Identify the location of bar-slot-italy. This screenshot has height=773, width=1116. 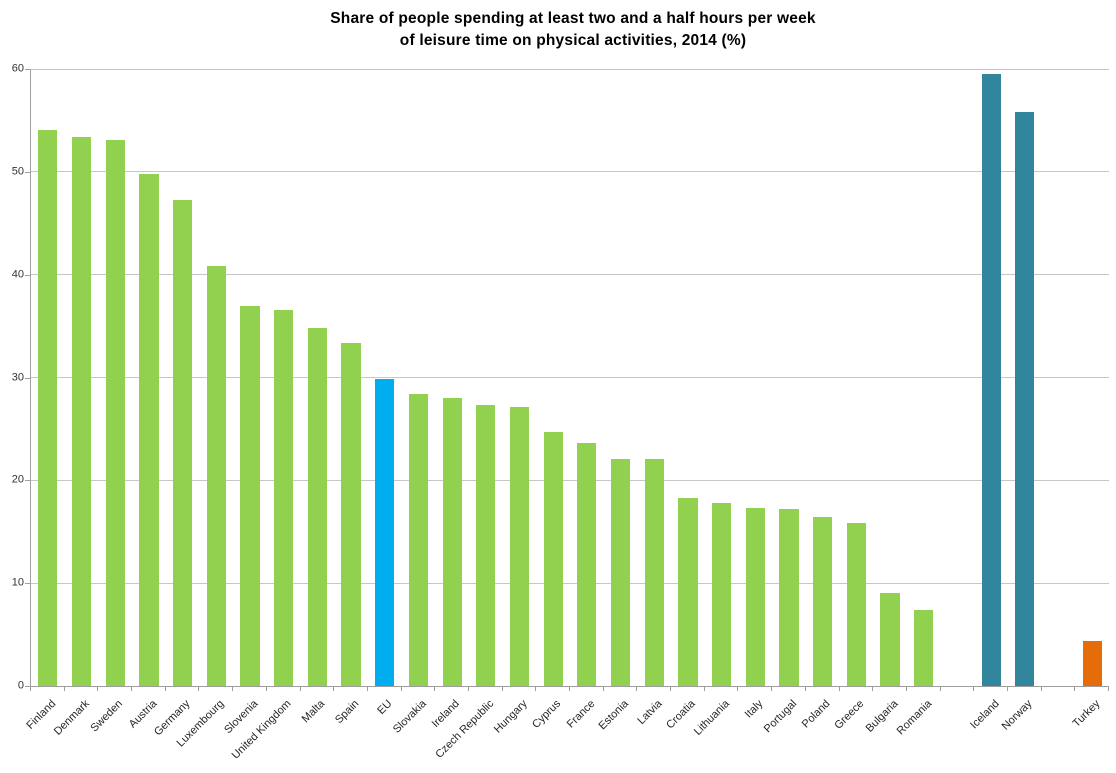
(755, 377).